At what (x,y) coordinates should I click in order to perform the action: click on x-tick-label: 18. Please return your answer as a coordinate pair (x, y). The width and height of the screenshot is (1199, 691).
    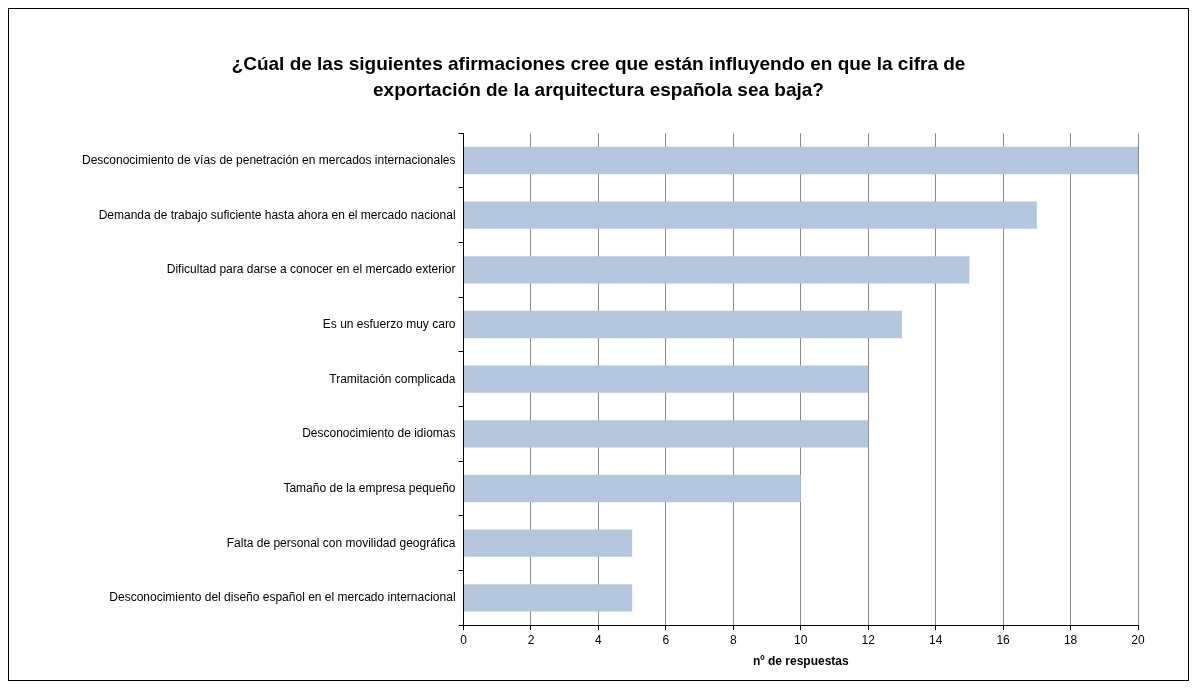
    Looking at the image, I should click on (1070, 639).